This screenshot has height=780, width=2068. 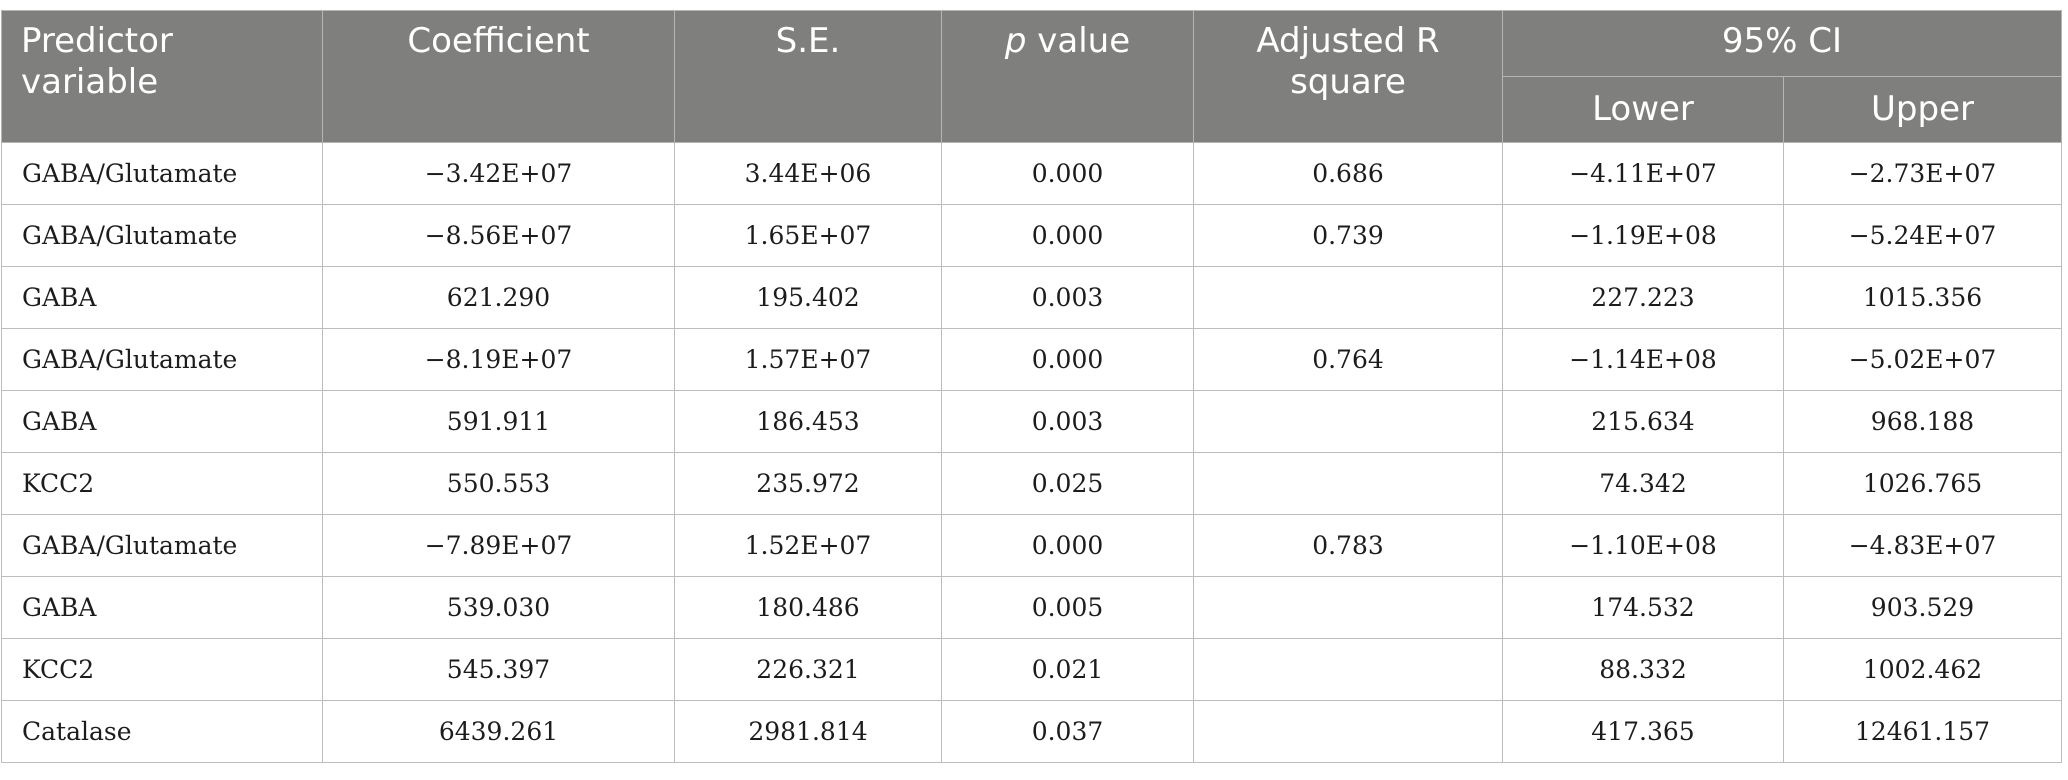 I want to click on cell-ci-lower: −4.11E+07, so click(x=1643, y=173).